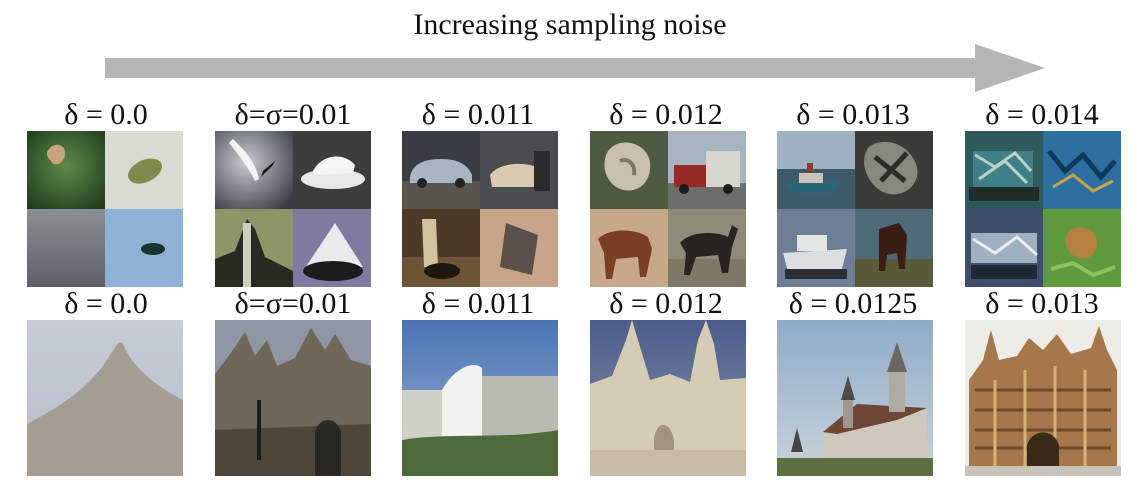 Image resolution: width=1140 pixels, height=487 pixels. What do you see at coordinates (293, 114) in the screenshot?
I see `top-label-2: δ=σ=0.01` at bounding box center [293, 114].